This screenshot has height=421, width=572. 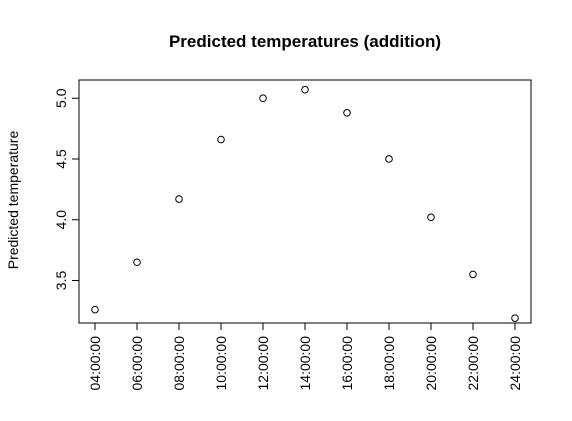 I want to click on x-tick-label-3: 10:00:00, so click(x=221, y=363).